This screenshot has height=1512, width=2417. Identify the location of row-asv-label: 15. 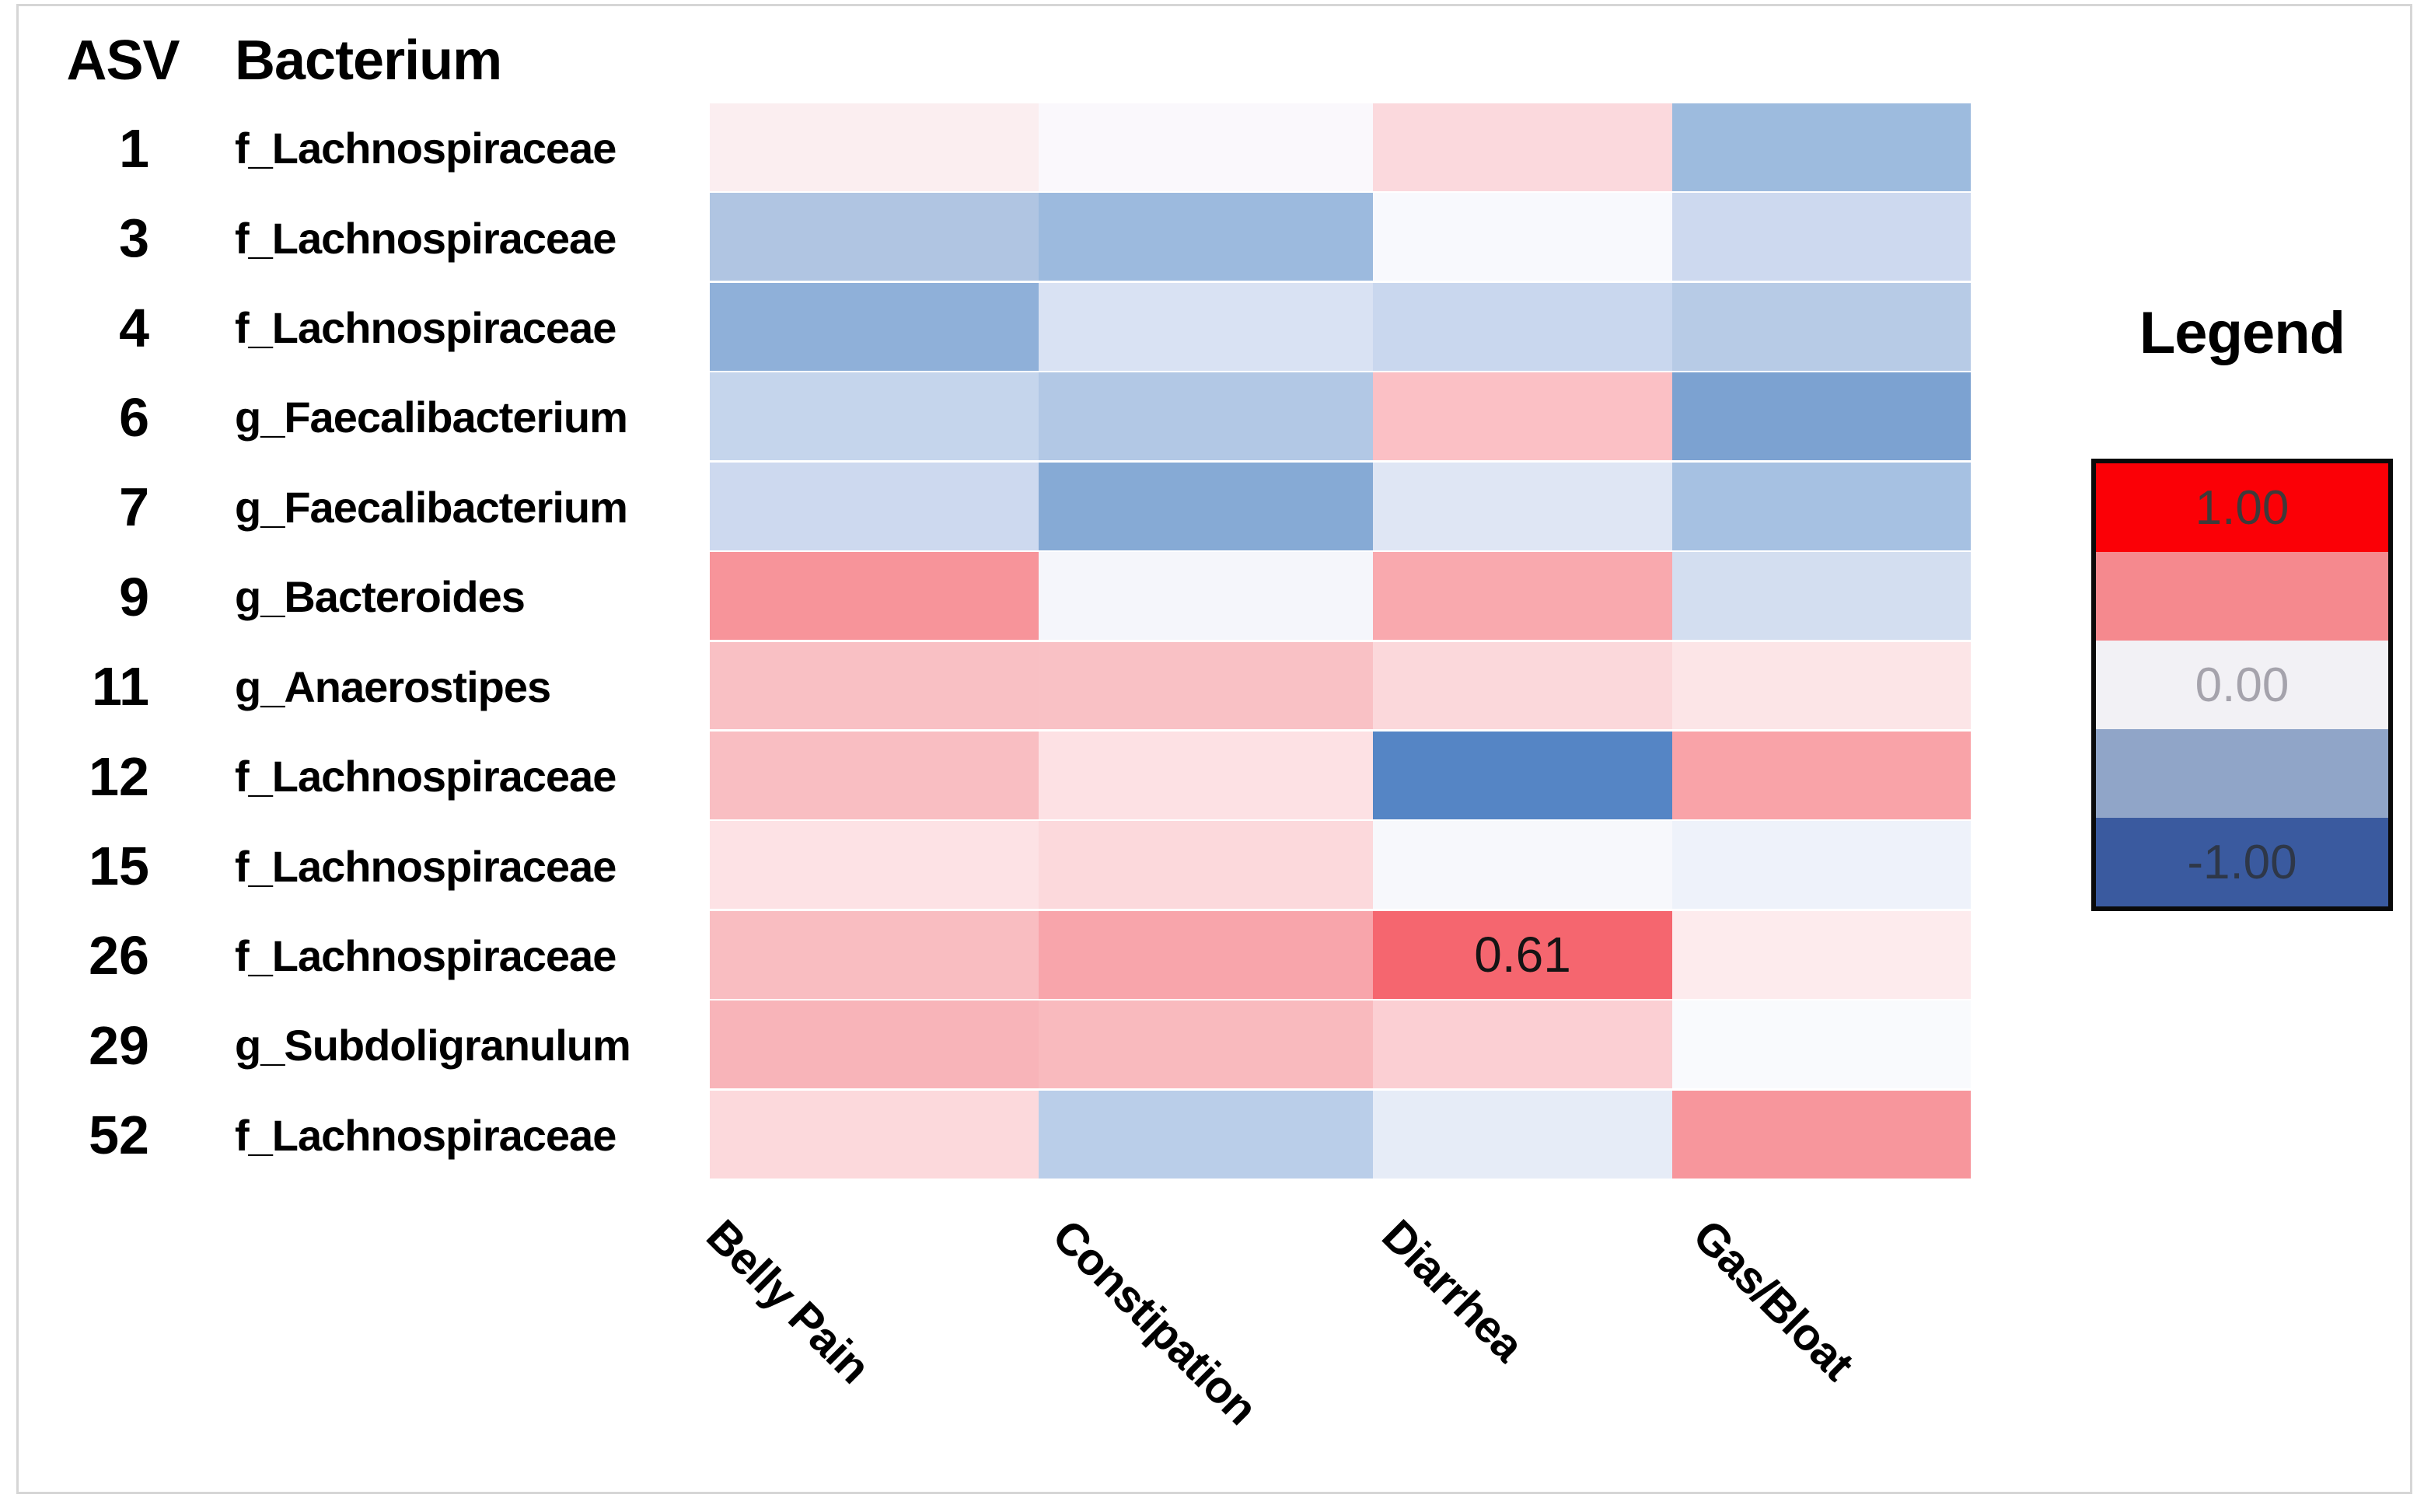
(119, 866).